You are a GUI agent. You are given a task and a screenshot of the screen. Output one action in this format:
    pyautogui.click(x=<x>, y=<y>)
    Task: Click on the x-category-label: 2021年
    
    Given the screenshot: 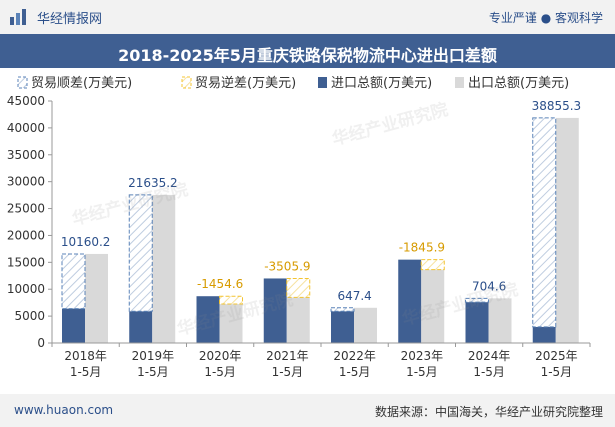 What is the action you would take?
    pyautogui.click(x=287, y=356)
    